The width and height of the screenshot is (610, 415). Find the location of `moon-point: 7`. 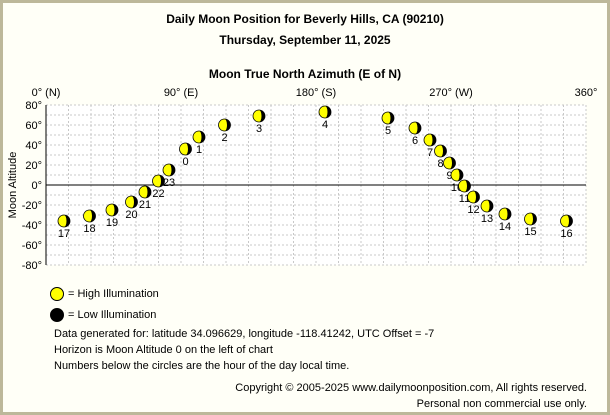

moon-point: 7 is located at coordinates (430, 146).